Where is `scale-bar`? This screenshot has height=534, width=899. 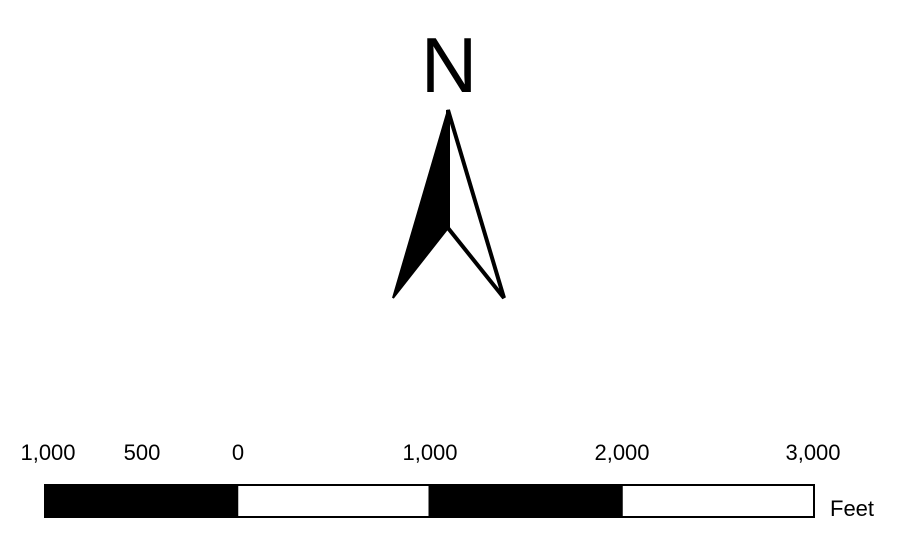 scale-bar is located at coordinates (429, 501).